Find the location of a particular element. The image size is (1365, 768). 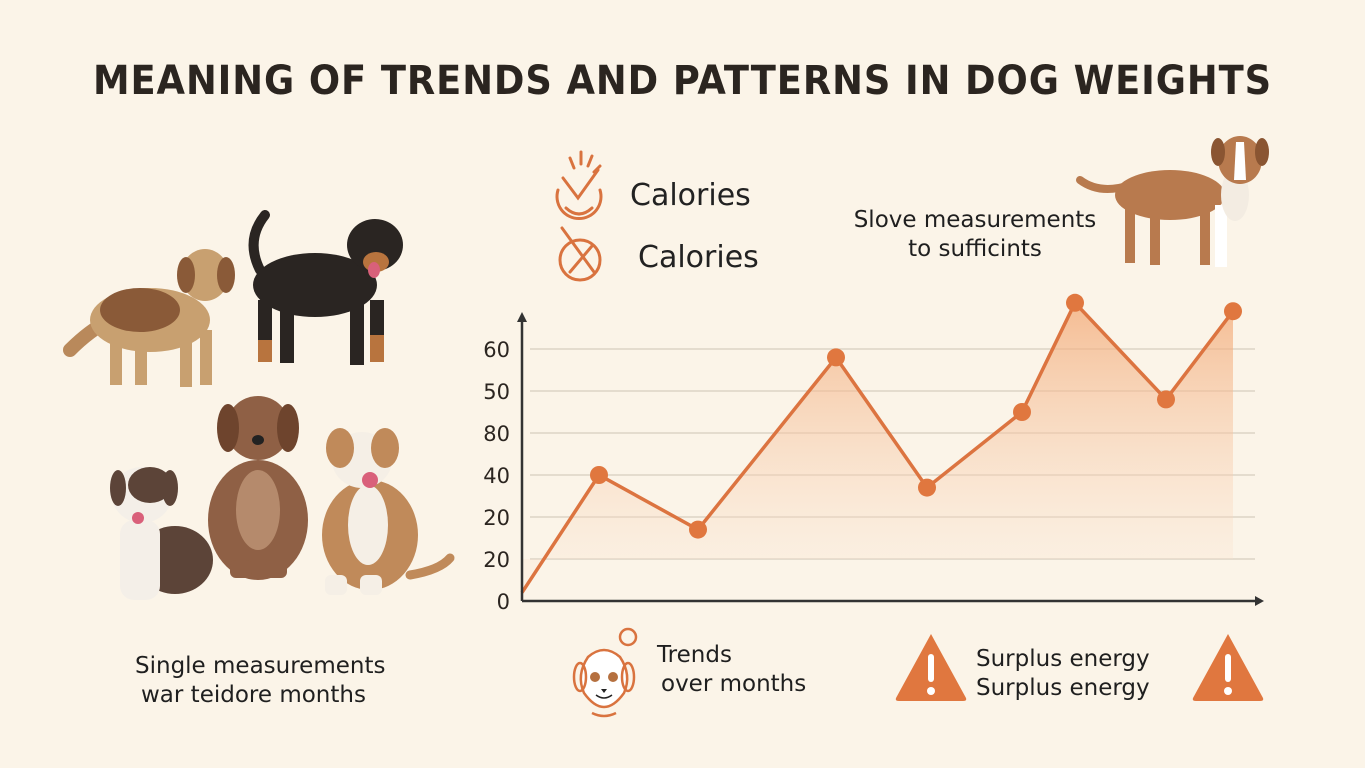

legend-label-calories-x: Calories is located at coordinates (698, 257).